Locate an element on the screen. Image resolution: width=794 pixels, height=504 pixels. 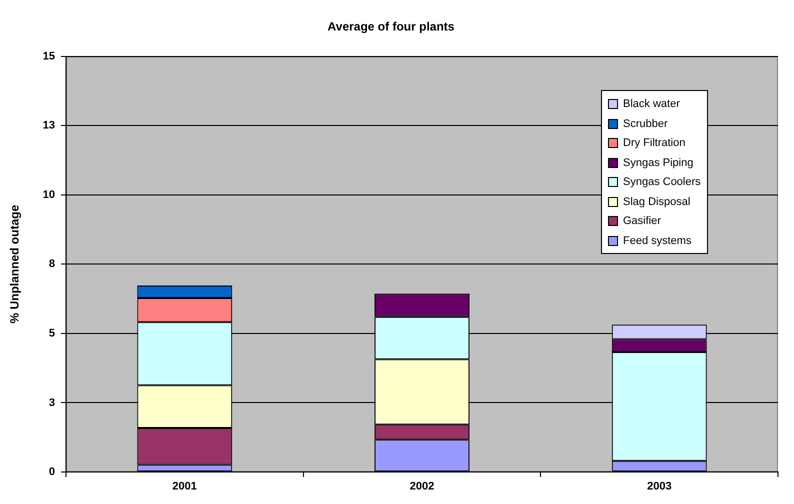
y-tick-label: 13 is located at coordinates (48, 126).